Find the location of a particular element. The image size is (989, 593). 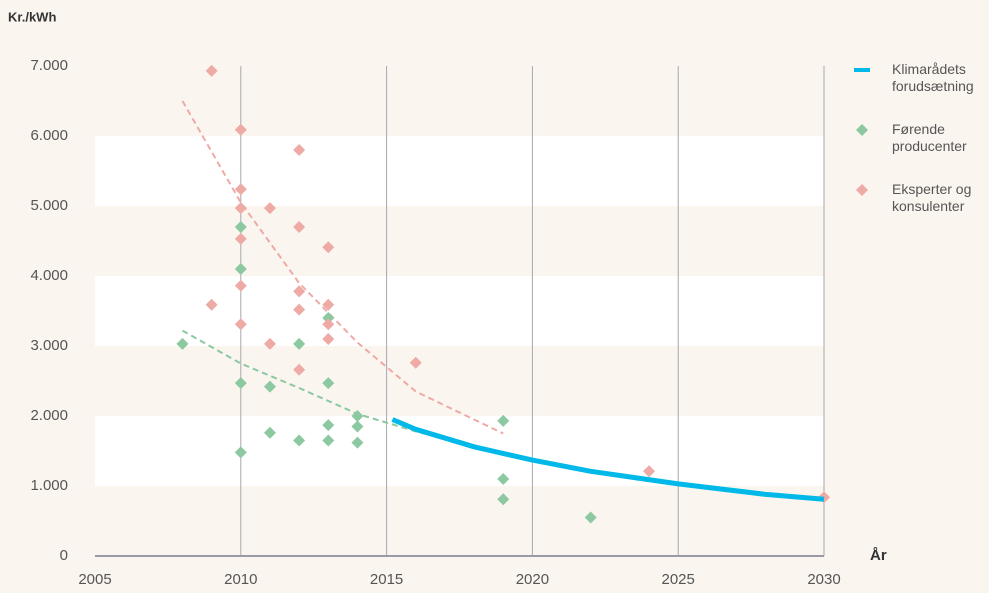

y-tick-label: 2.000 is located at coordinates (49, 415).